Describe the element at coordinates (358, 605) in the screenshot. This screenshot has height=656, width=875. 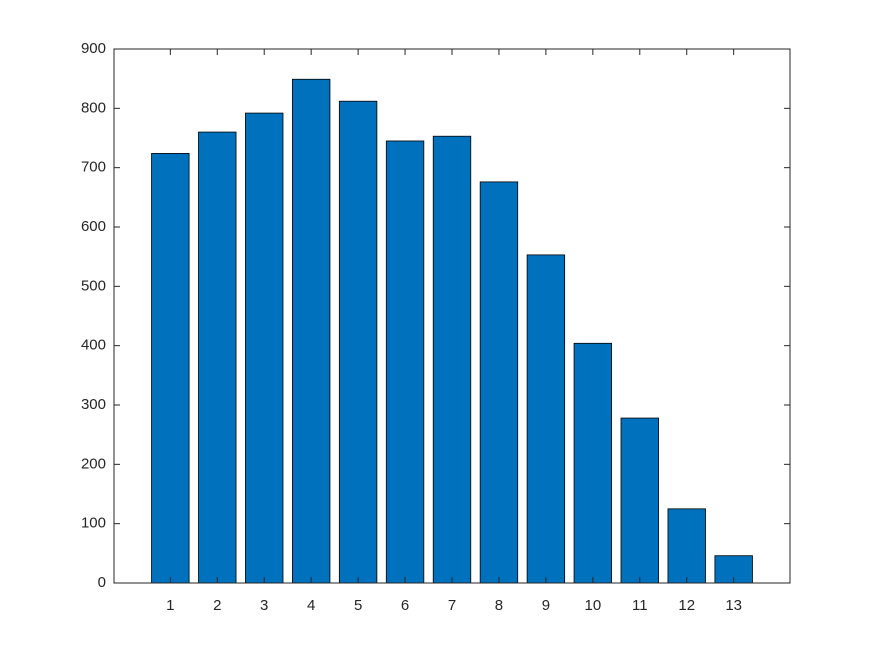
I see `x-tick-label: 5` at that location.